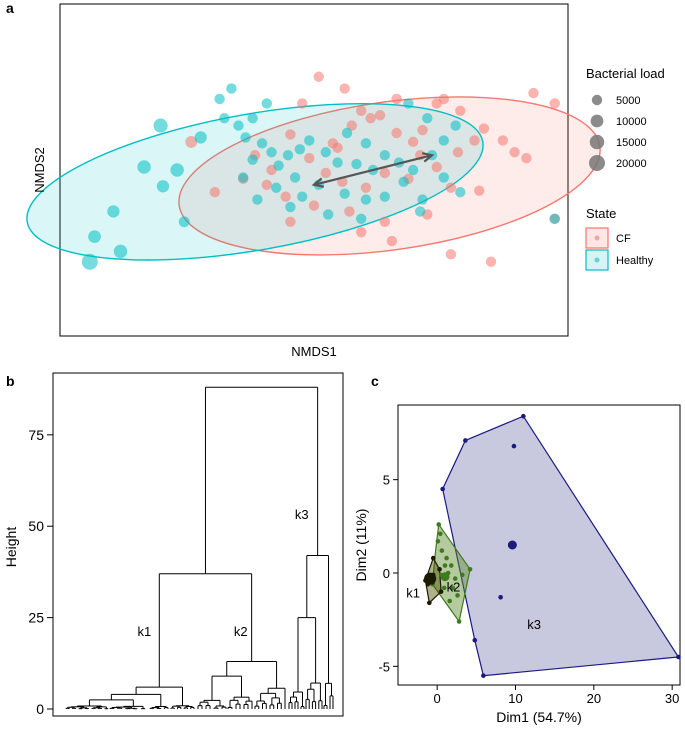 This screenshot has height=731, width=685. Describe the element at coordinates (454, 587) in the screenshot. I see `cluster-label-k2: k2` at that location.